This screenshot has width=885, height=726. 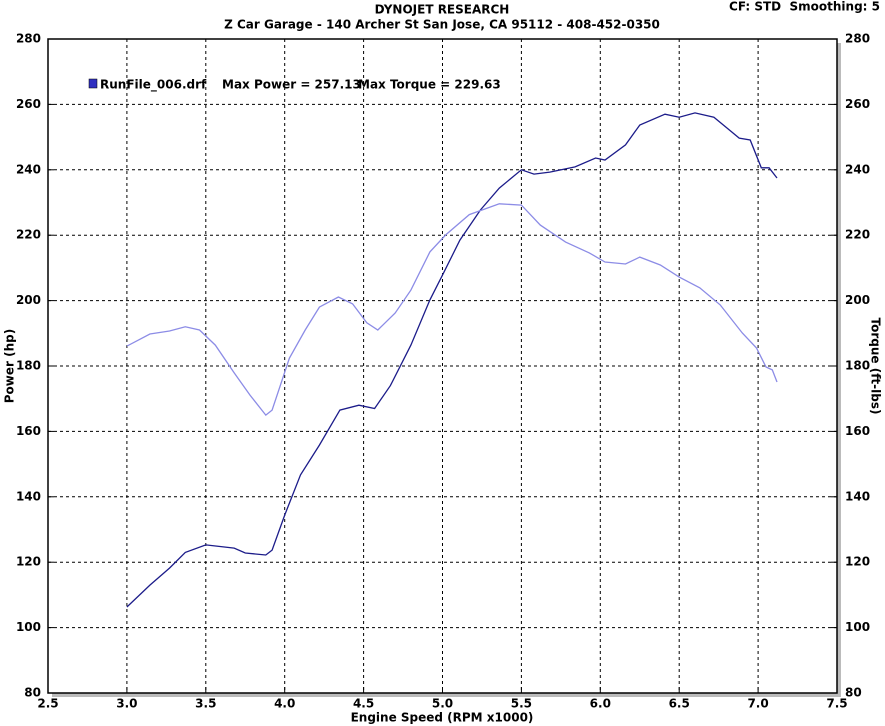 I want to click on x-tick-label: 5.5, so click(x=521, y=704).